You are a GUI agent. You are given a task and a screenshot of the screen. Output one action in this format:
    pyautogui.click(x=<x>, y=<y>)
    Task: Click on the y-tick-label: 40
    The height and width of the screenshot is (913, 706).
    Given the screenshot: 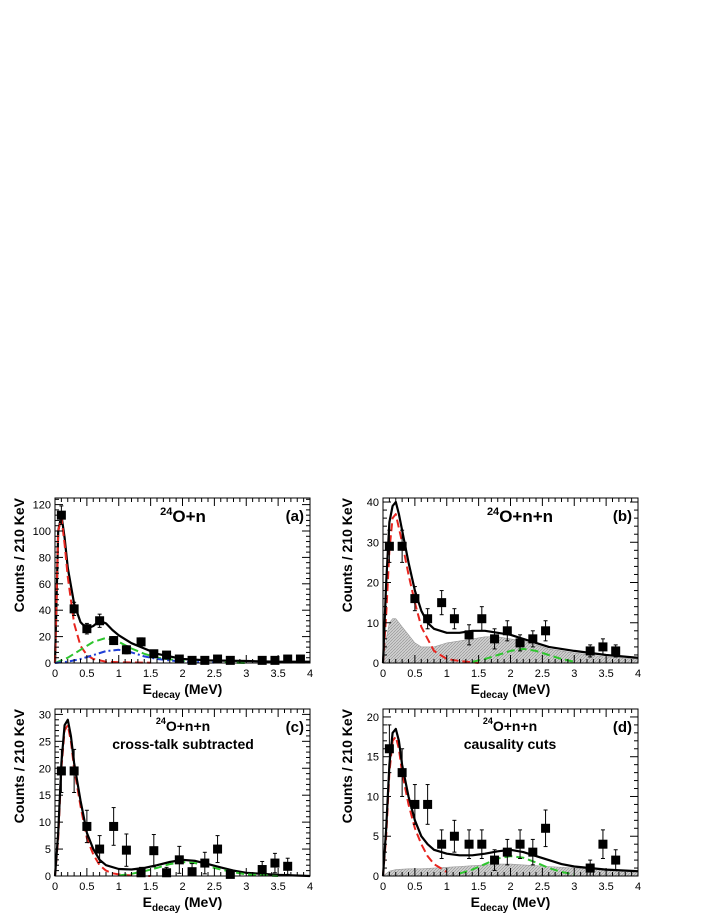 What is the action you would take?
    pyautogui.click(x=373, y=503)
    